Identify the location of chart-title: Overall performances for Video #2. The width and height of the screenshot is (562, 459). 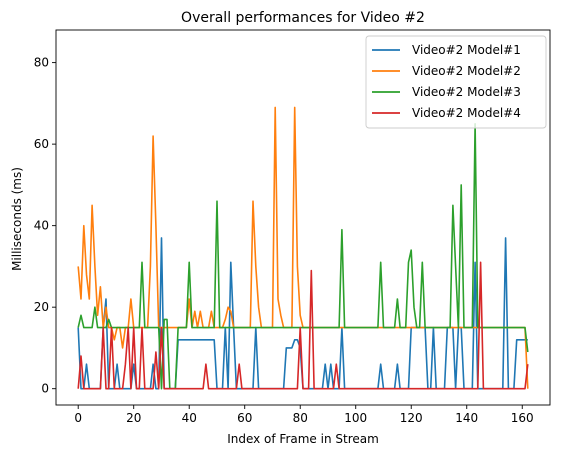
(303, 18).